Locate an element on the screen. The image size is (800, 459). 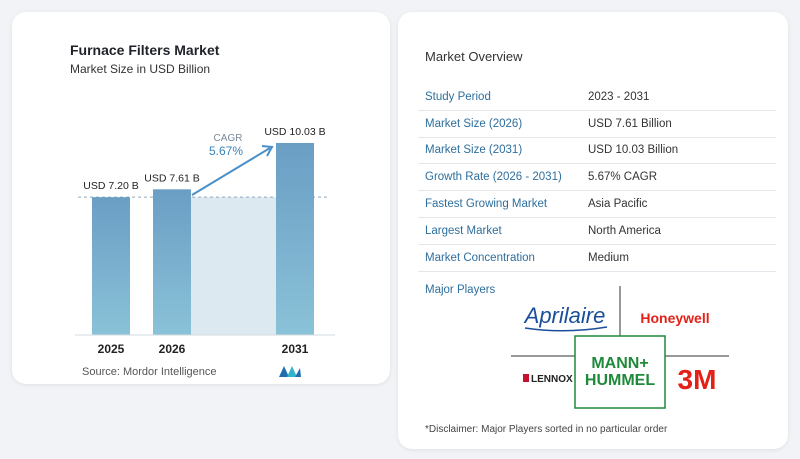
lennox-mark-icon is located at coordinates (526, 378).